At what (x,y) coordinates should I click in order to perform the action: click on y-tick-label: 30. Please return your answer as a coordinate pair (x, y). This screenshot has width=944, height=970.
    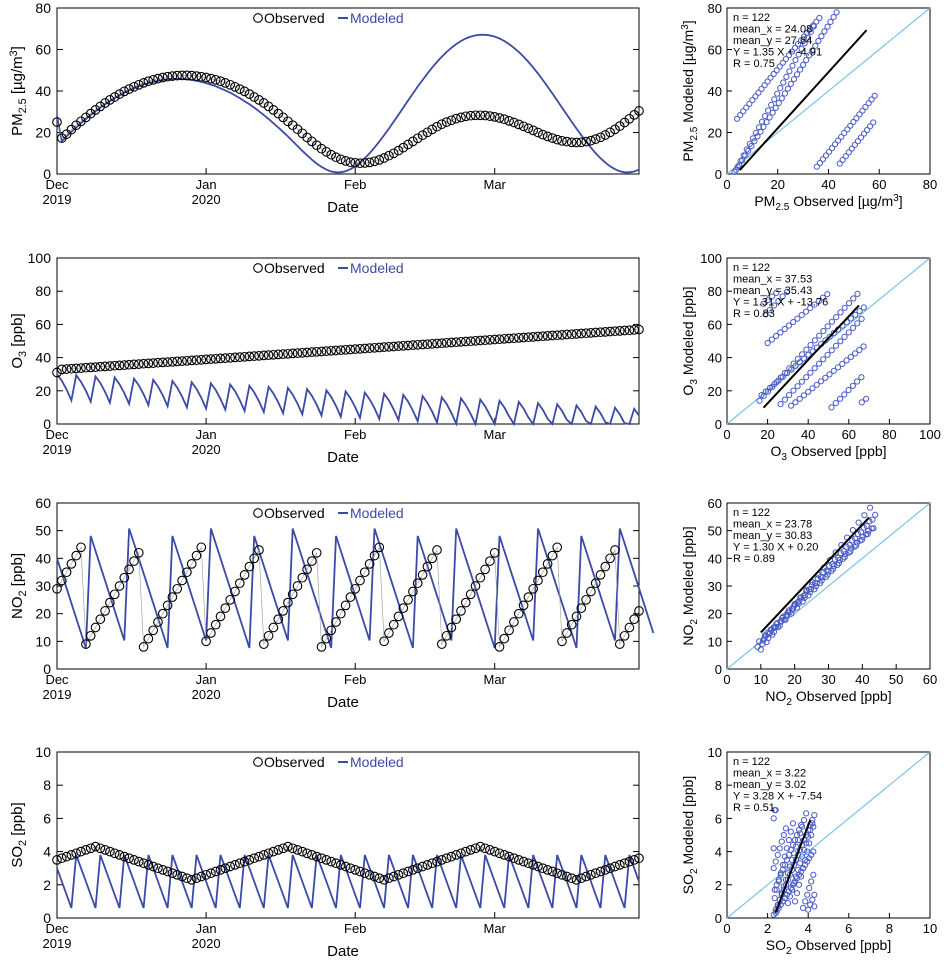
    Looking at the image, I should click on (43, 586).